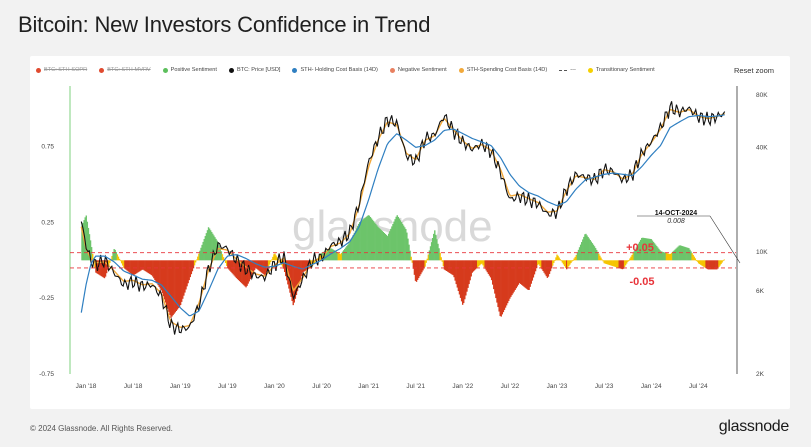 This screenshot has height=447, width=811. Describe the element at coordinates (101, 428) in the screenshot. I see `footer-copyright: © 2024 Glassnode. All Rights Reserved.` at that location.